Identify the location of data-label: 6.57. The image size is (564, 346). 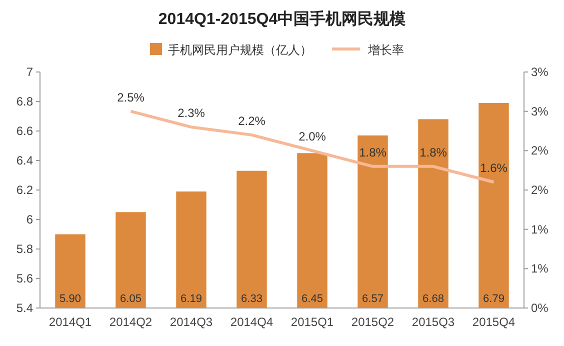
(373, 299).